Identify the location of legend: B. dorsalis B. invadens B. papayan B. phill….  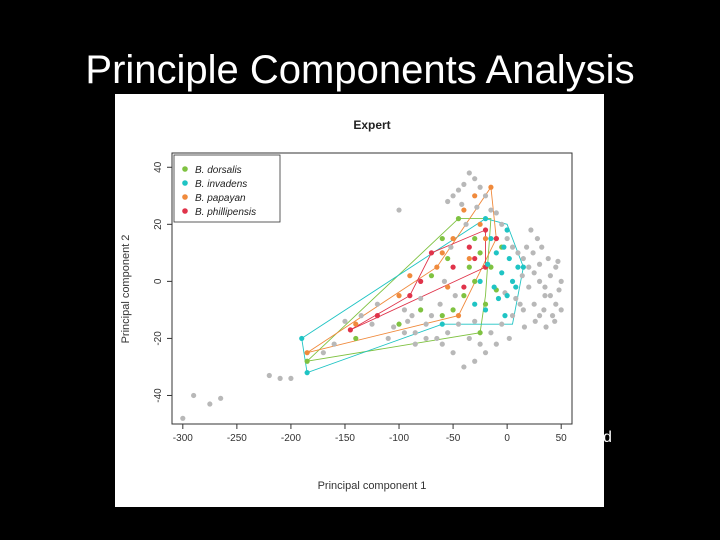
(227, 188).